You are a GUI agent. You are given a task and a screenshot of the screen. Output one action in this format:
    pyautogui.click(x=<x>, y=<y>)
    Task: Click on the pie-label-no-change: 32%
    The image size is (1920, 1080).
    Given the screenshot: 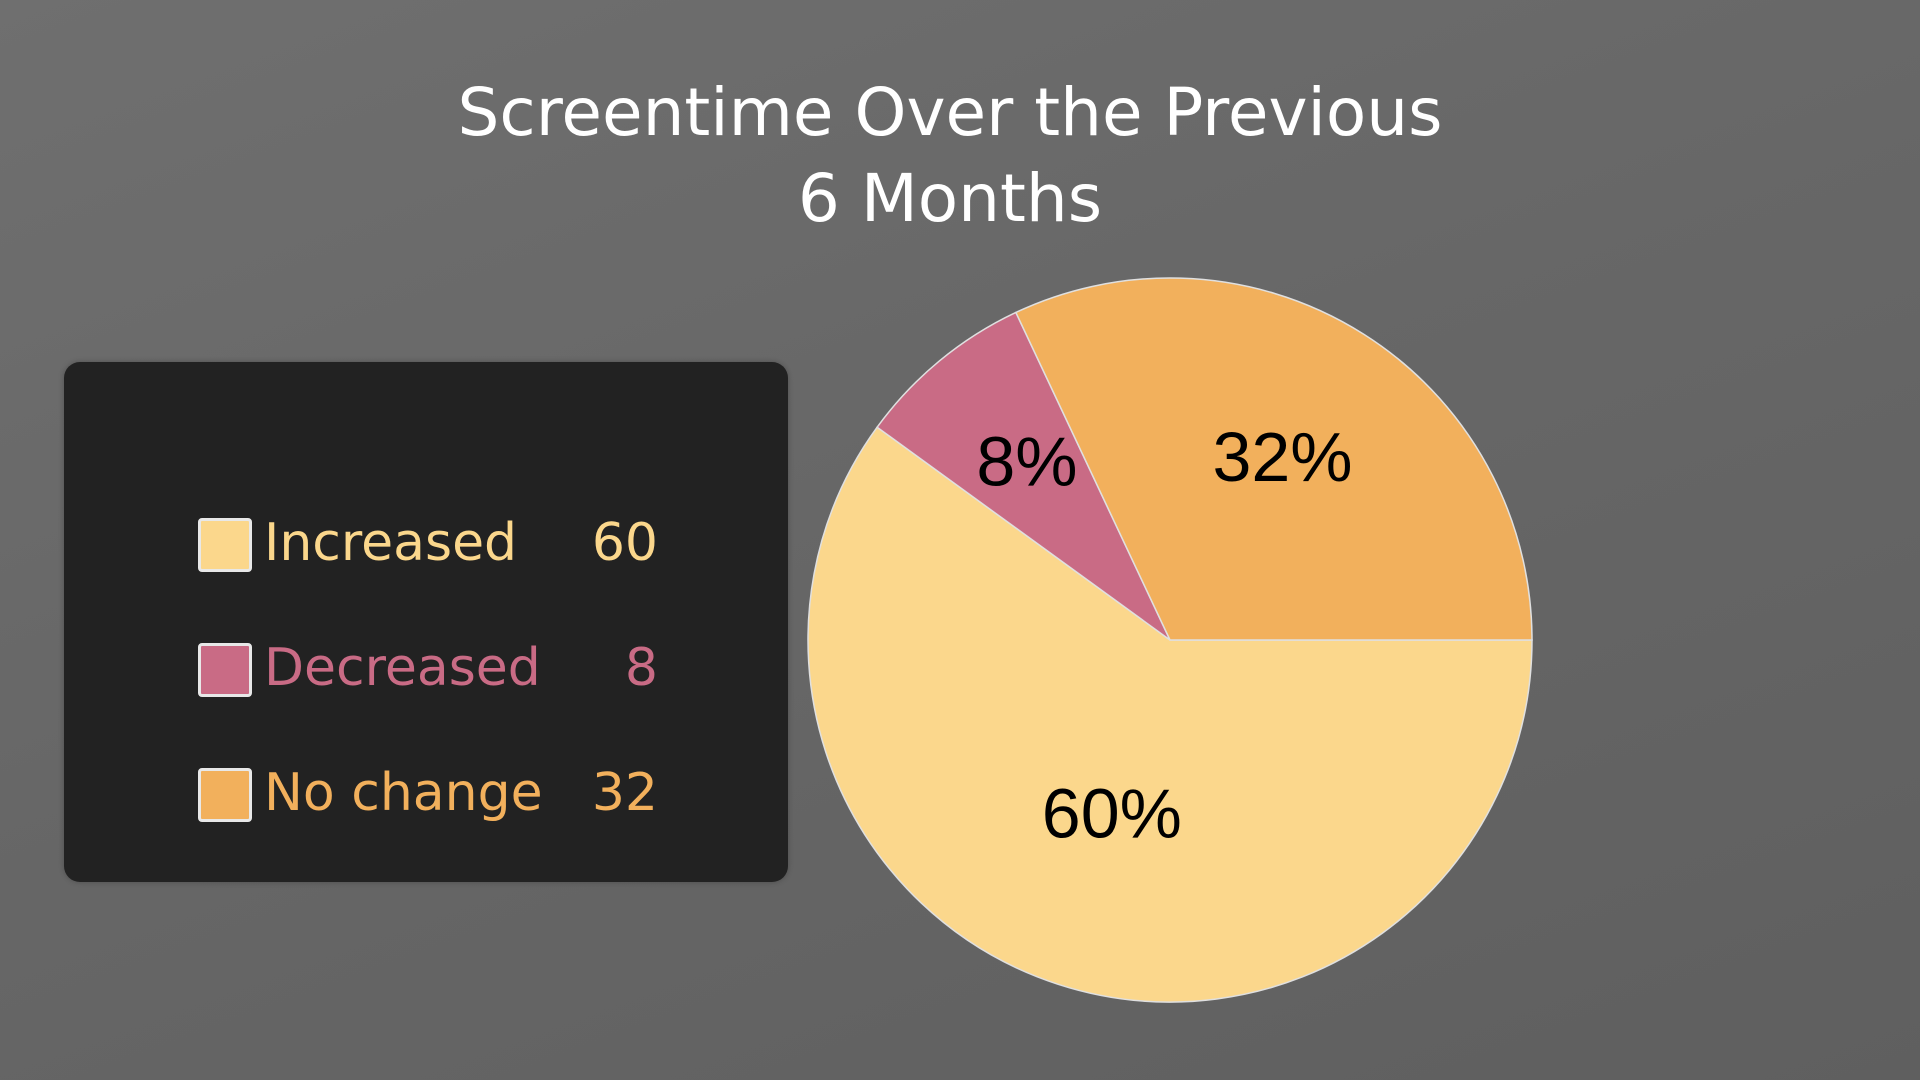 What is the action you would take?
    pyautogui.click(x=1282, y=457)
    